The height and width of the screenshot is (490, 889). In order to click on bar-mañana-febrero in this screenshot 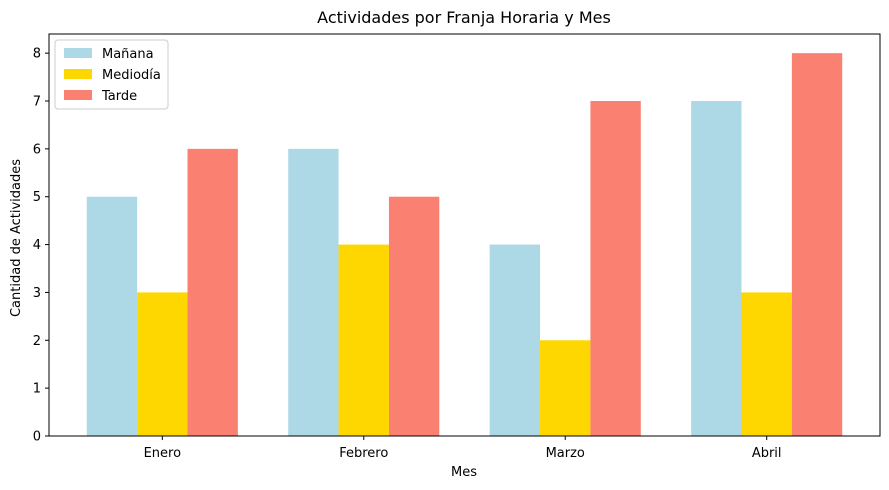, I will do `click(313, 292)`.